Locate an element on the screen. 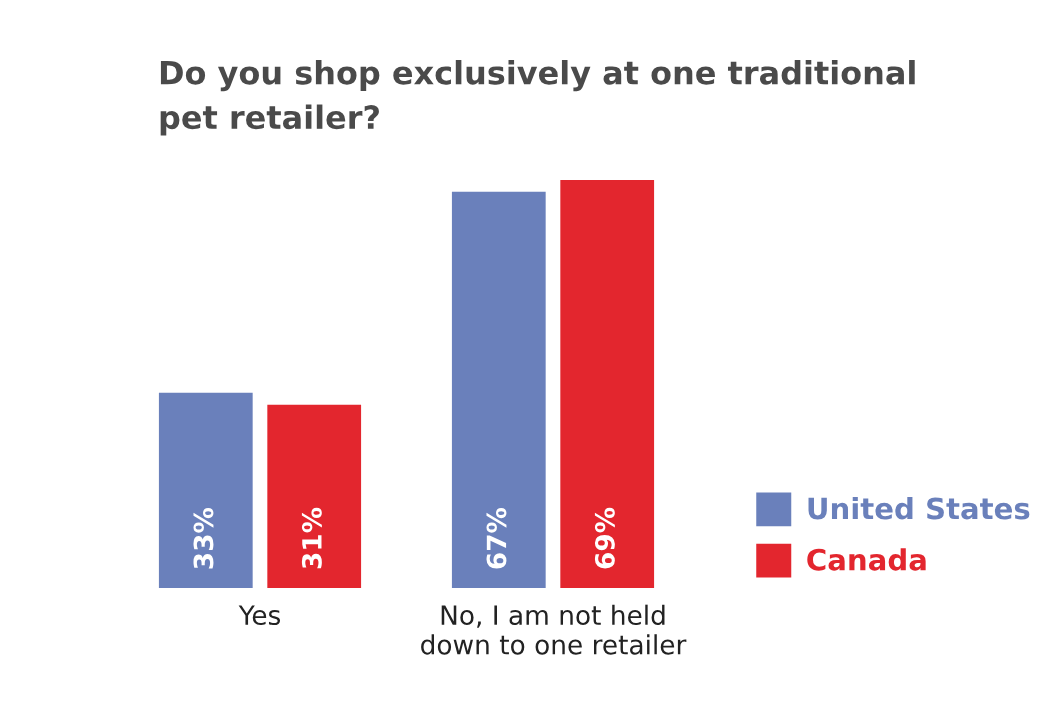  legend-label: United States is located at coordinates (919, 508).